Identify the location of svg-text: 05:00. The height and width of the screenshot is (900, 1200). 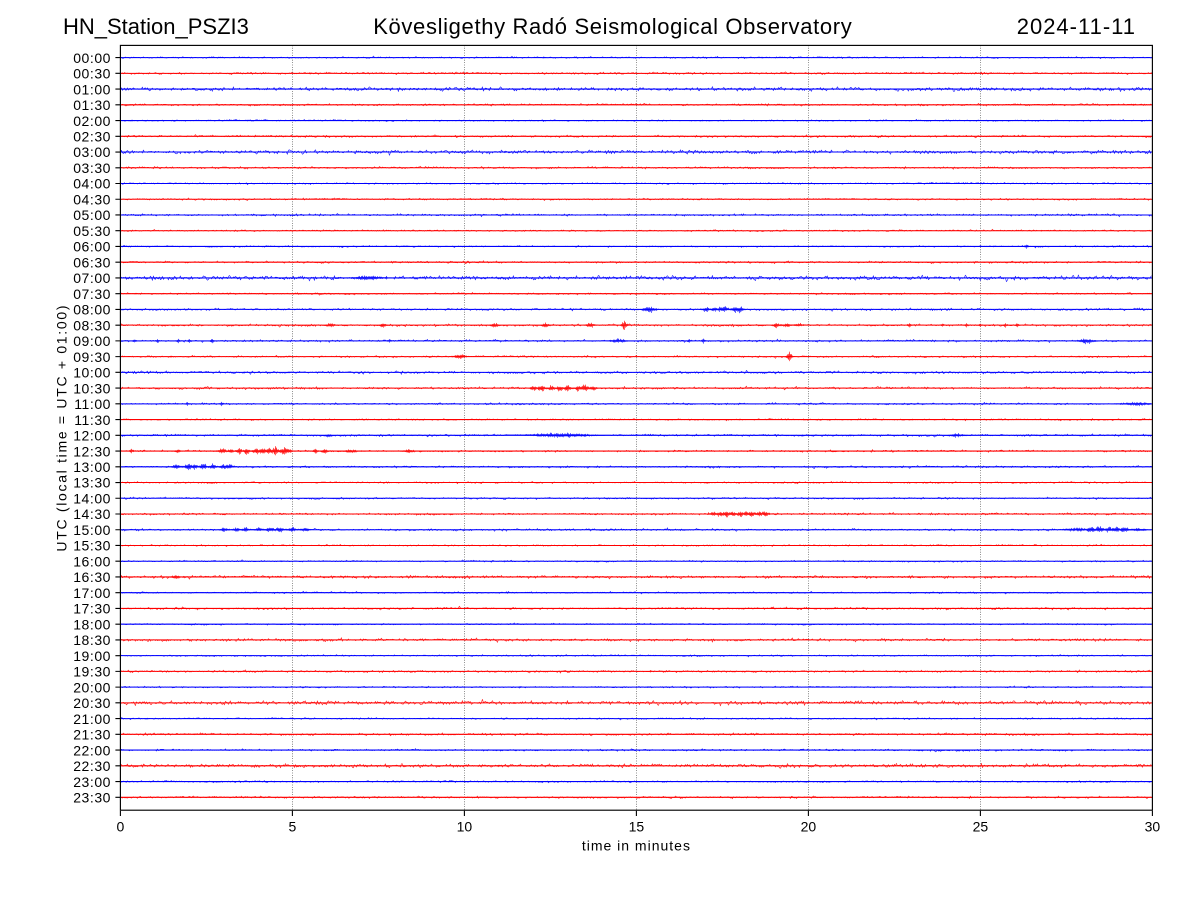
(92, 215).